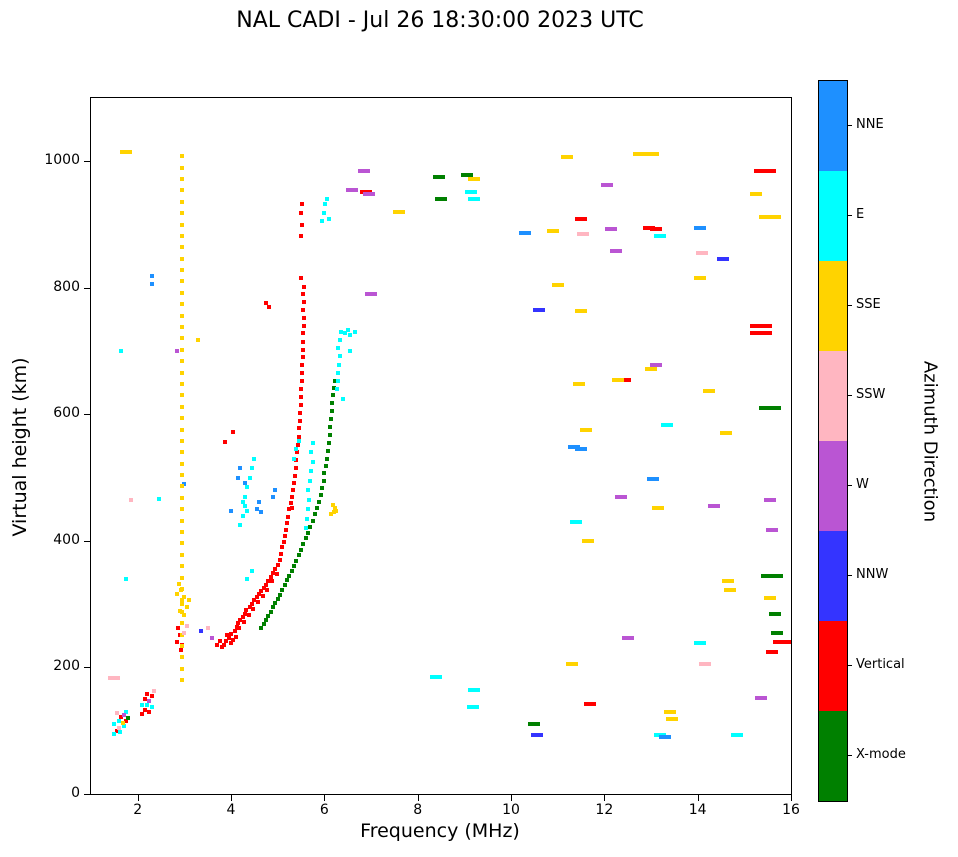 The image size is (958, 857). Describe the element at coordinates (539, 309) in the screenshot. I see `echo-point-nnw` at that location.